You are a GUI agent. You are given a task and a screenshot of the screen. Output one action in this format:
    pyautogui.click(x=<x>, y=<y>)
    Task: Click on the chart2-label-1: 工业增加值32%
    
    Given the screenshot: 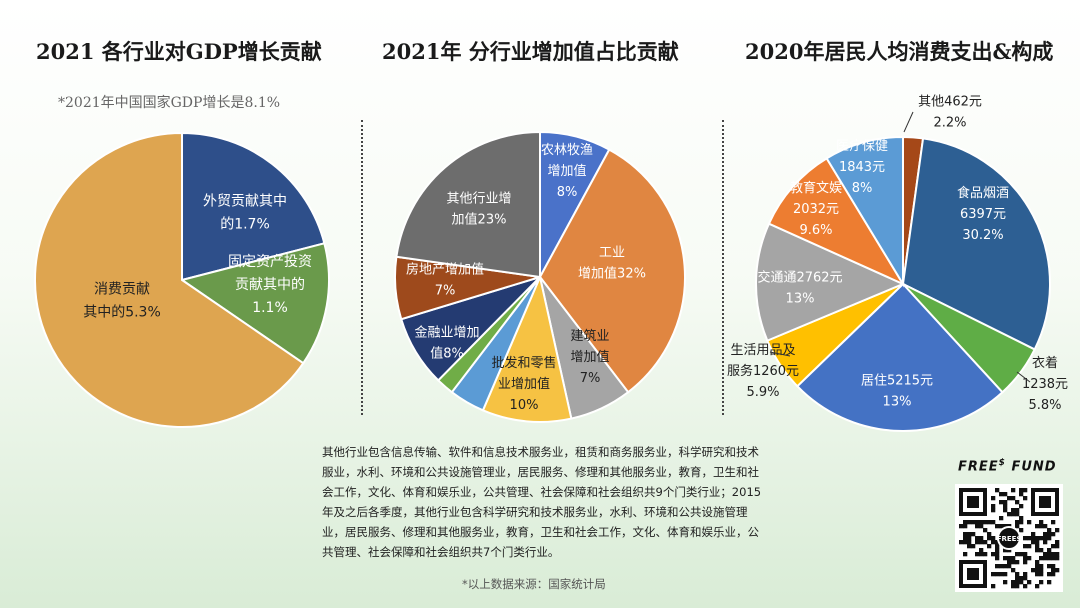 What is the action you would take?
    pyautogui.click(x=612, y=264)
    